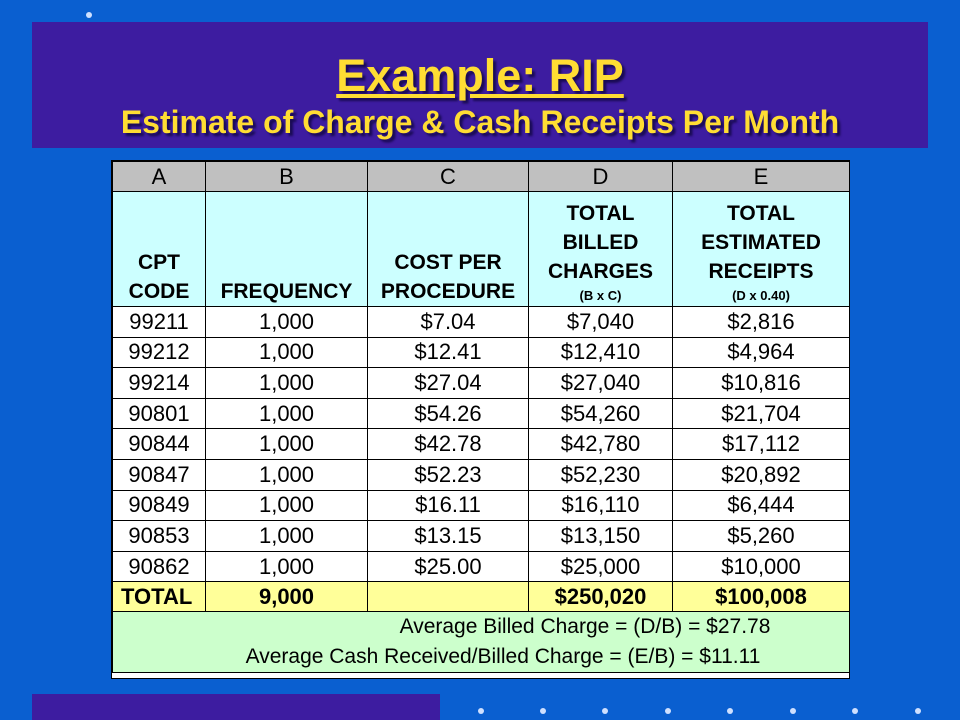 This screenshot has height=720, width=960. I want to click on table-row: 90849 1,000 $16.11 $16,110 $6,444, so click(481, 505).